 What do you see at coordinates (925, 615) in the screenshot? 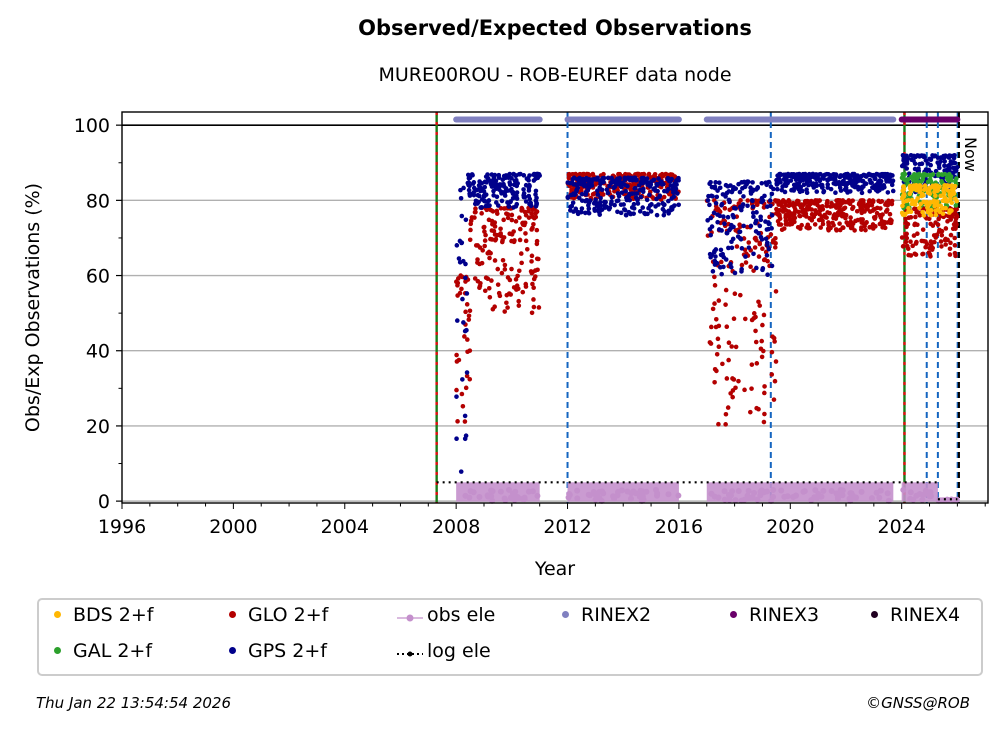
I see `legend-label: RINEX4` at bounding box center [925, 615].